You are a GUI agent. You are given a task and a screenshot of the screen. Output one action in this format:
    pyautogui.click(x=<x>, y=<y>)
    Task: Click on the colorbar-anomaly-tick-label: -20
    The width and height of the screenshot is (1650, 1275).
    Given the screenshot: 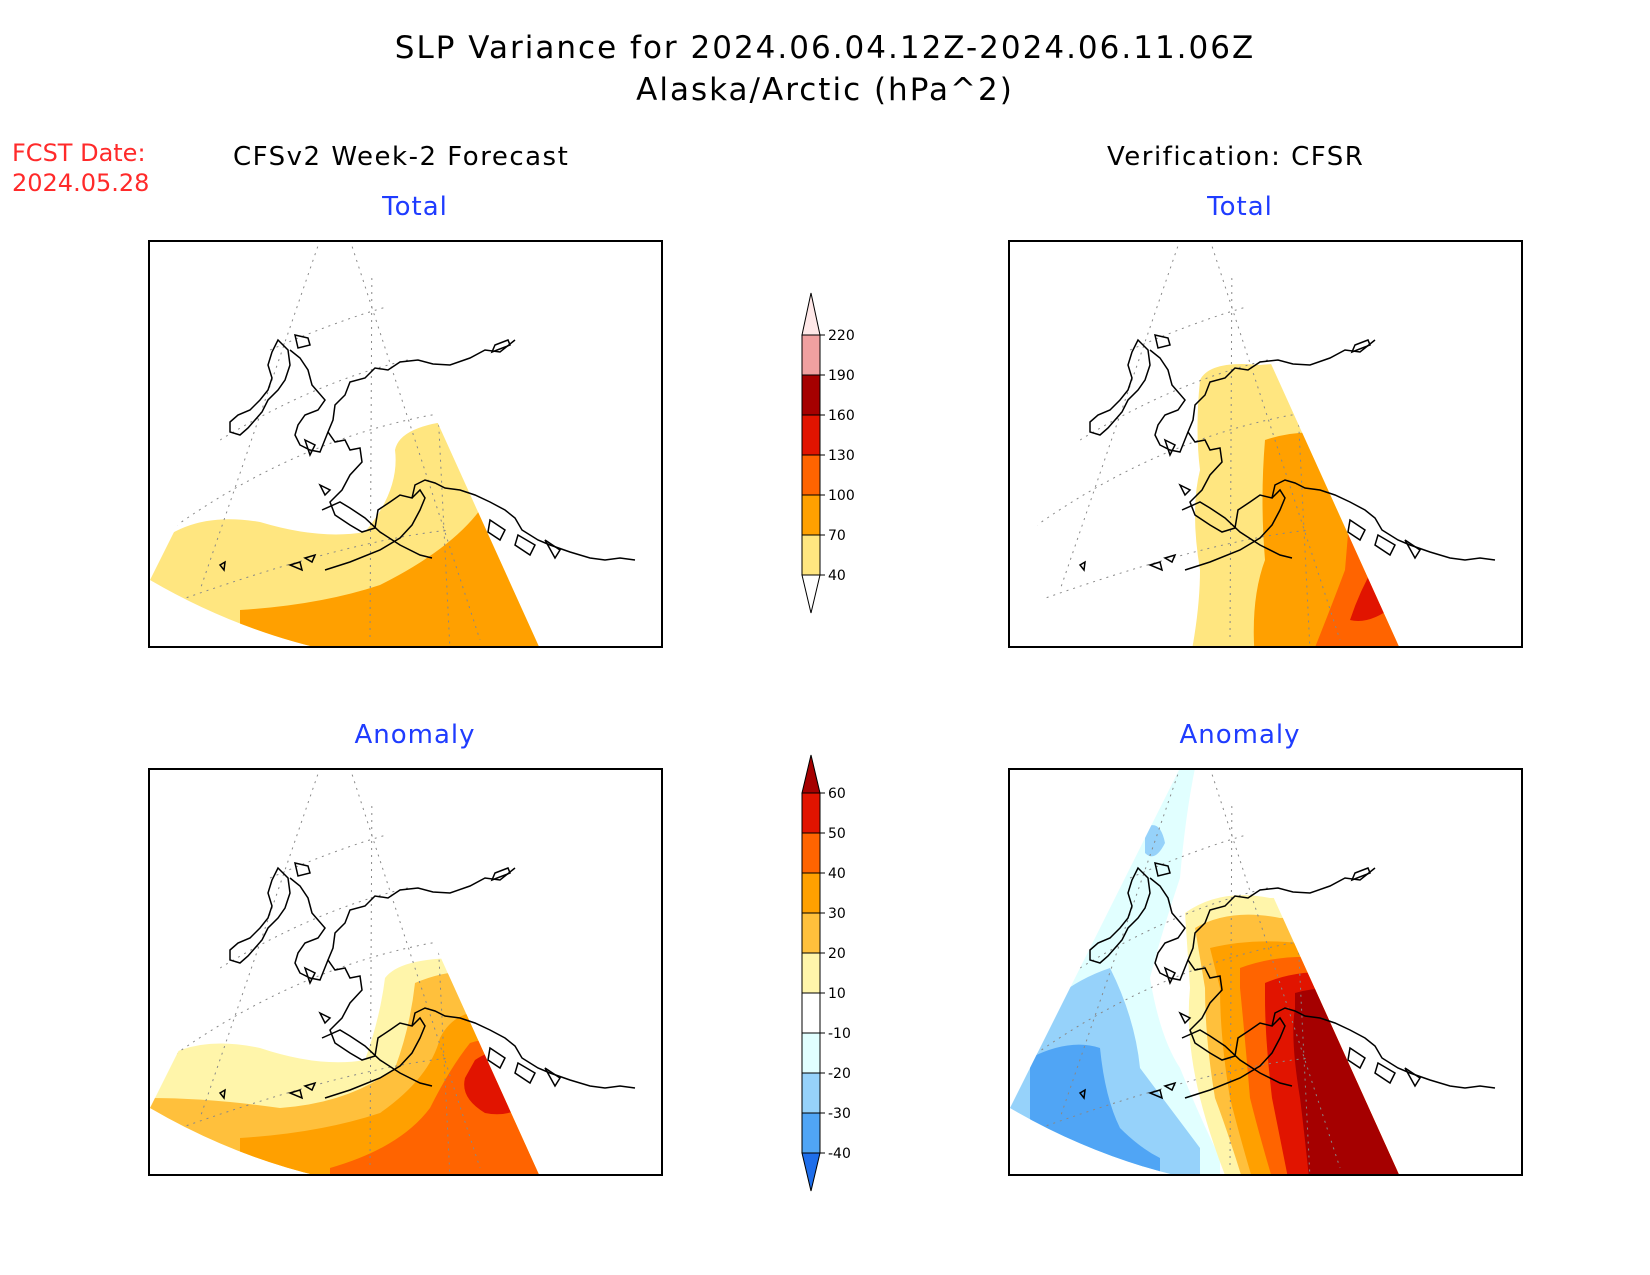 What is the action you would take?
    pyautogui.click(x=839, y=1074)
    